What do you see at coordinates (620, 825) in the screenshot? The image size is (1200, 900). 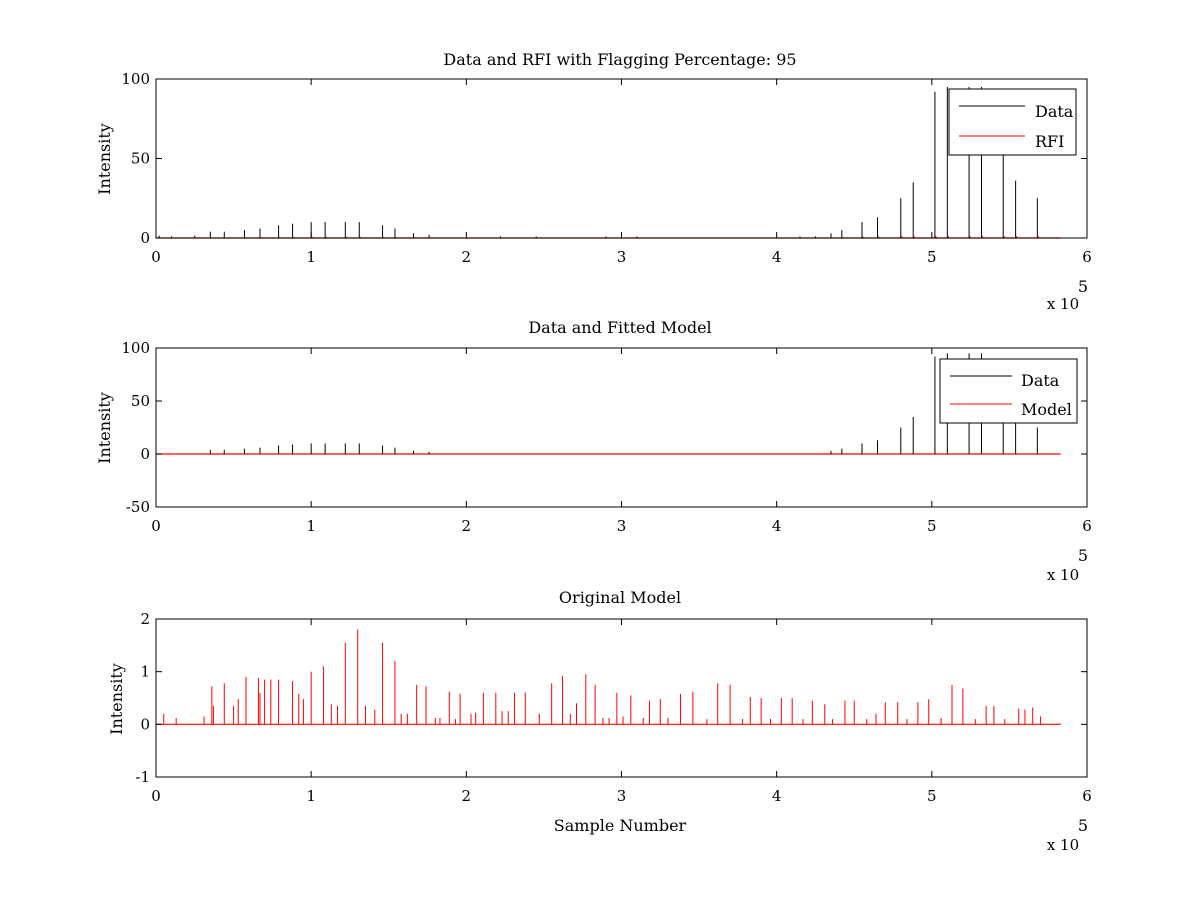 I see `panel-3-xlabel: Sample Number` at bounding box center [620, 825].